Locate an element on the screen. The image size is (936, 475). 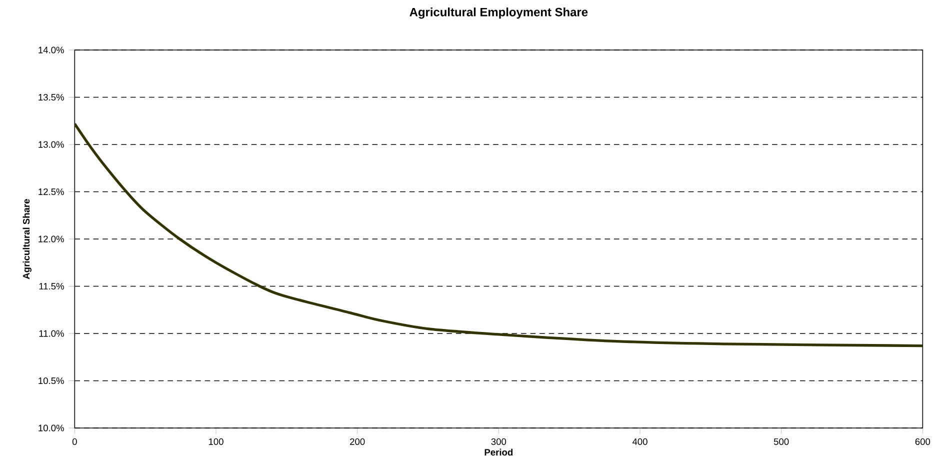
y-tick-label: 11.0% is located at coordinates (51, 333).